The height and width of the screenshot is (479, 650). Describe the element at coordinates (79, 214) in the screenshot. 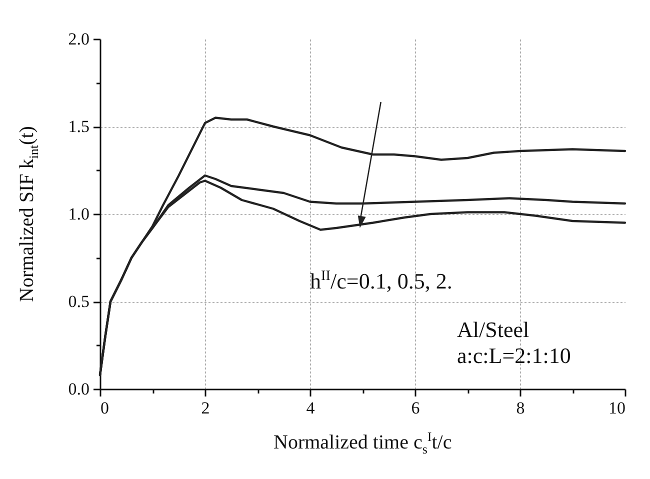

I see `y-tick-label: 1.0` at that location.